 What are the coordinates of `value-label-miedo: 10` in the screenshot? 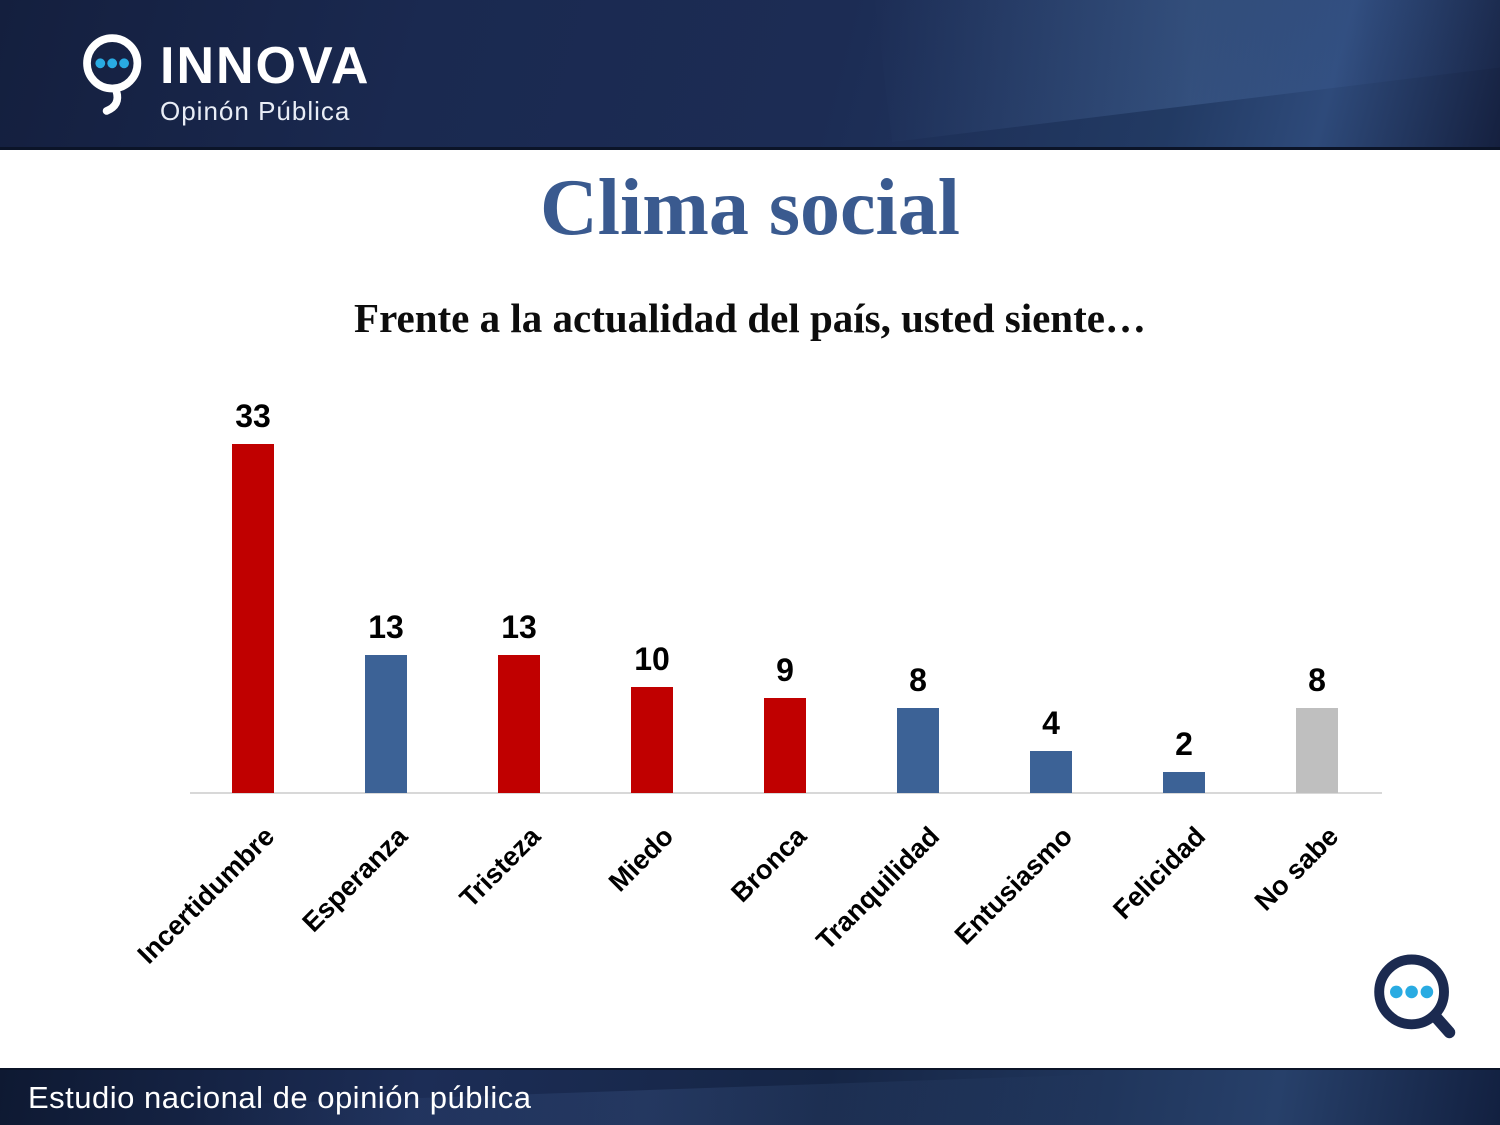 It's located at (652, 659).